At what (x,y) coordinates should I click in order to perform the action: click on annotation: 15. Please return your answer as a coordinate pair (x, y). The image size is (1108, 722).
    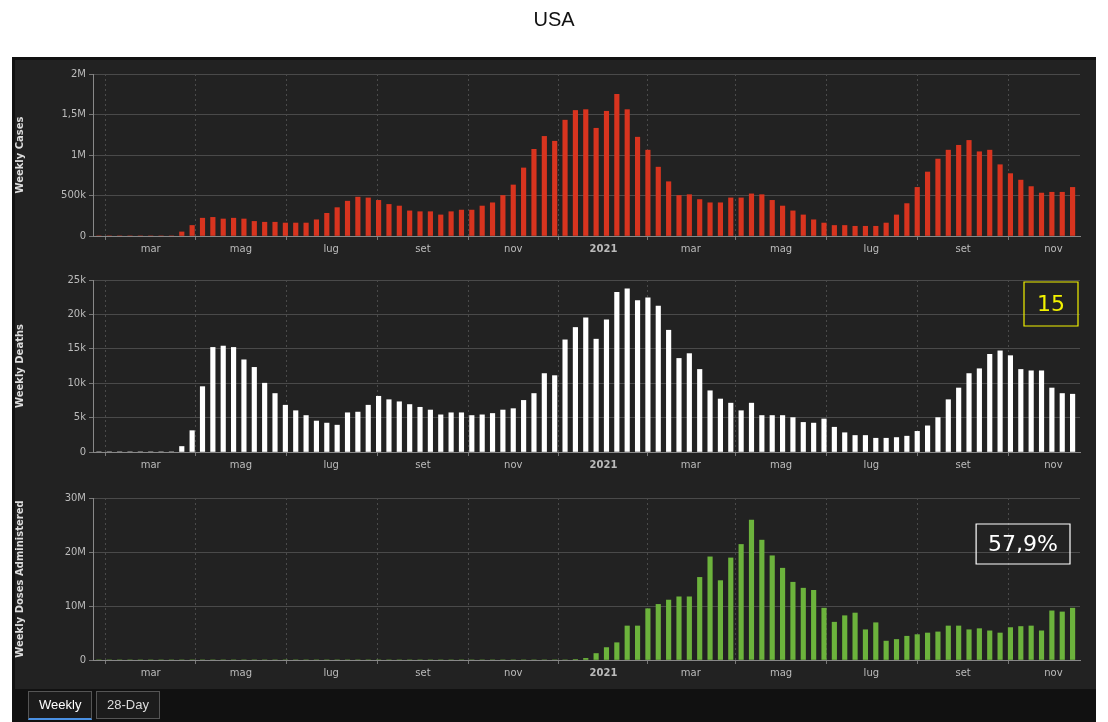
    Looking at the image, I should click on (1051, 303).